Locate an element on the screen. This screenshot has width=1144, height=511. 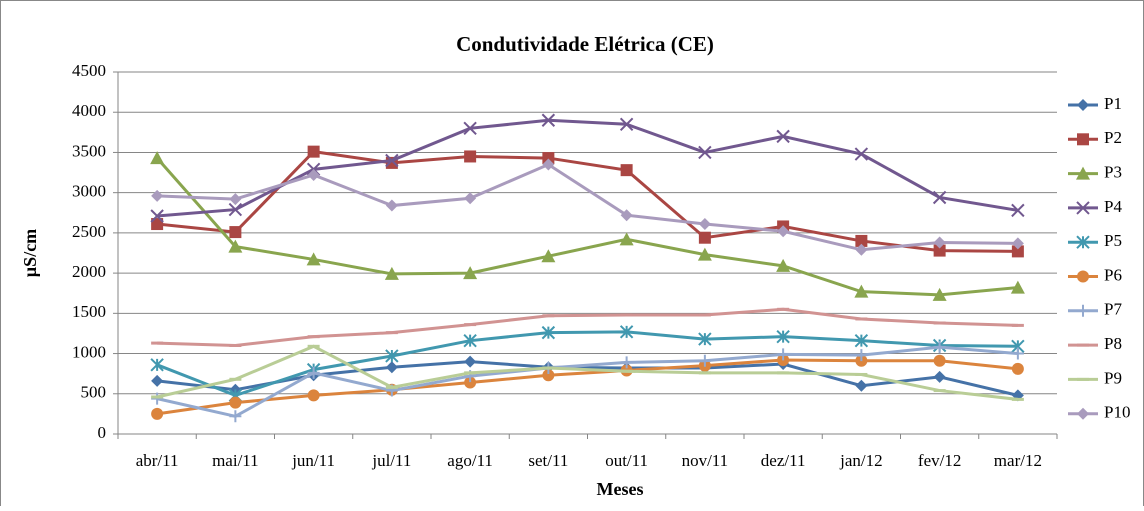
x-tick-label: mar/12 is located at coordinates (1018, 460).